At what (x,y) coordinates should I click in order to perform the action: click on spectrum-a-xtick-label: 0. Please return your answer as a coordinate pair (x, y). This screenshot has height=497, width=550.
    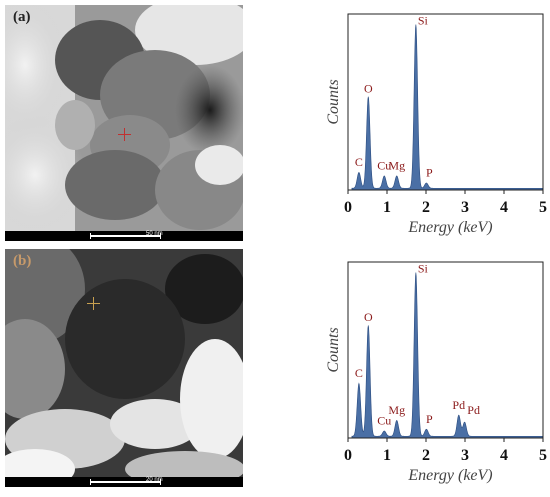
    Looking at the image, I should click on (348, 207).